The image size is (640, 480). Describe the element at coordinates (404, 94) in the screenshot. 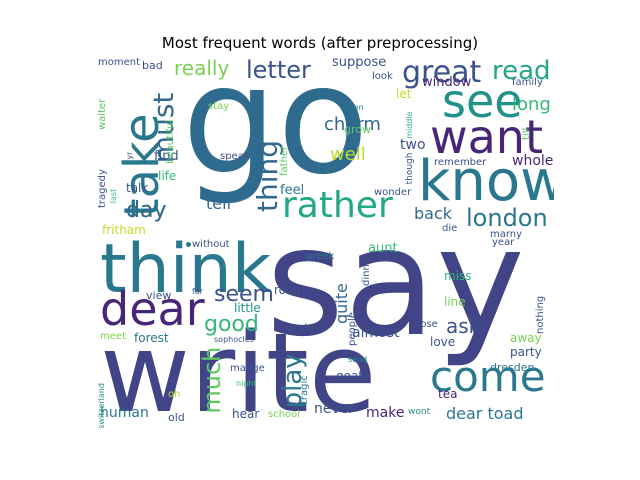

I see `word-let: let` at that location.